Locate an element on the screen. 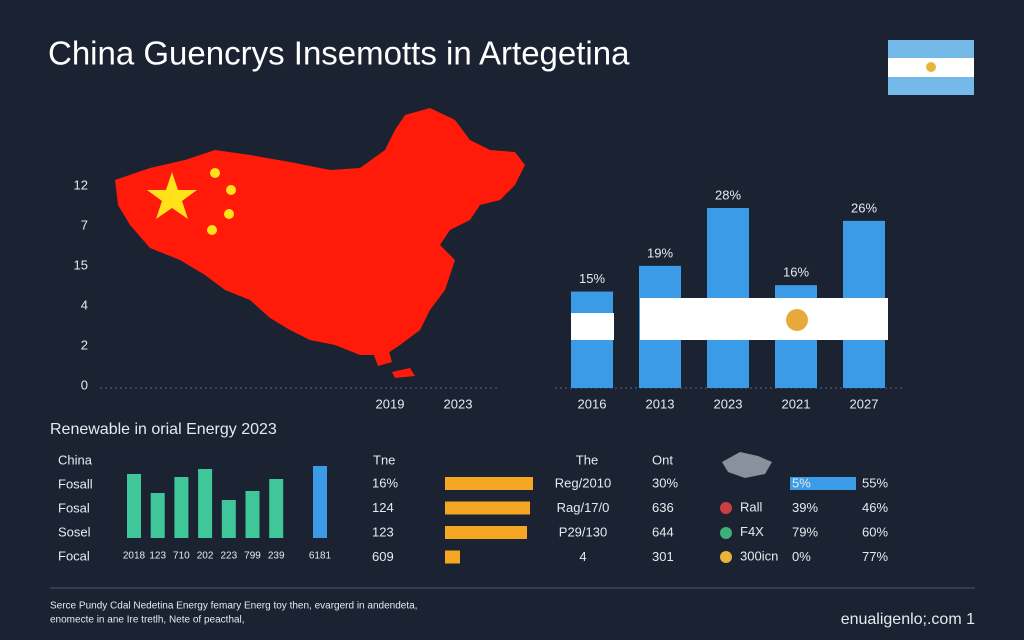 This screenshot has width=1024, height=640. x-tick-label: 2023 is located at coordinates (728, 403).